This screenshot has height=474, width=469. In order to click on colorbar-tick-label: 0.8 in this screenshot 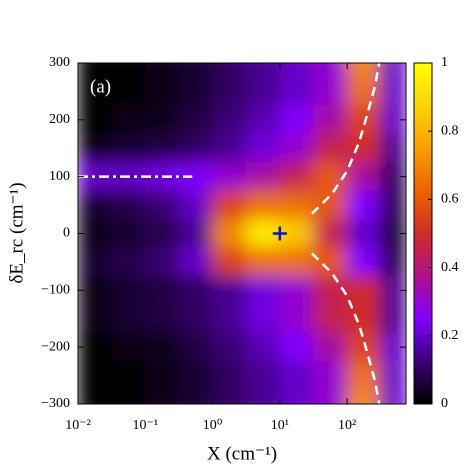, I will do `click(450, 130)`.